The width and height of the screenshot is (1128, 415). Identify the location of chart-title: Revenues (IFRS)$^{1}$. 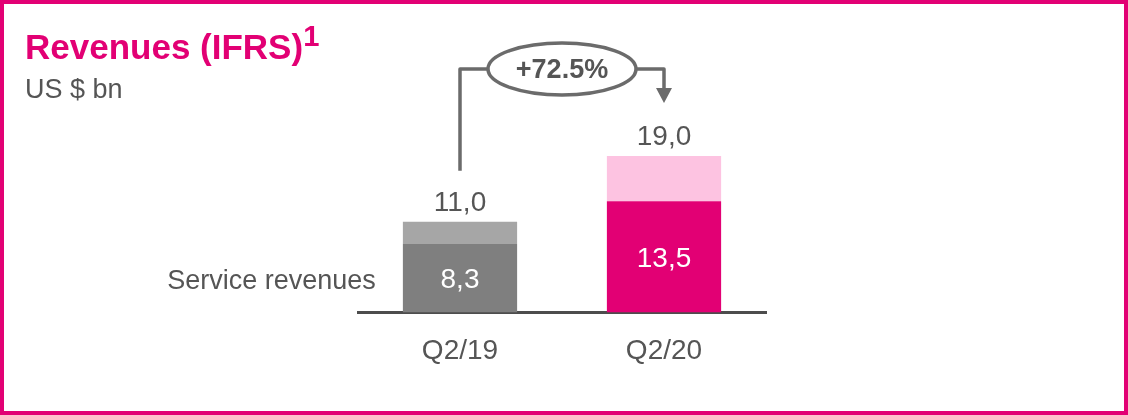
(172, 43).